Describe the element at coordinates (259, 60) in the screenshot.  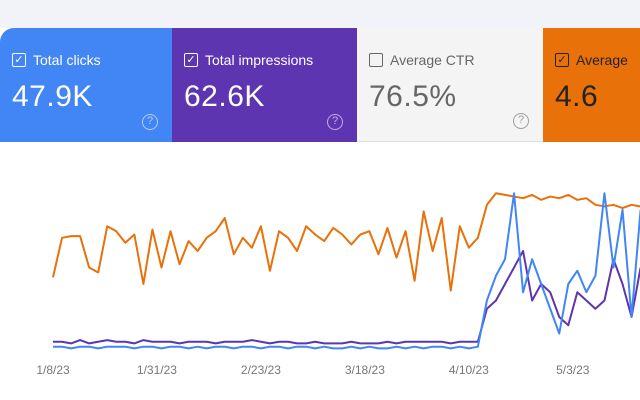
I see `card-label: Total impressions` at that location.